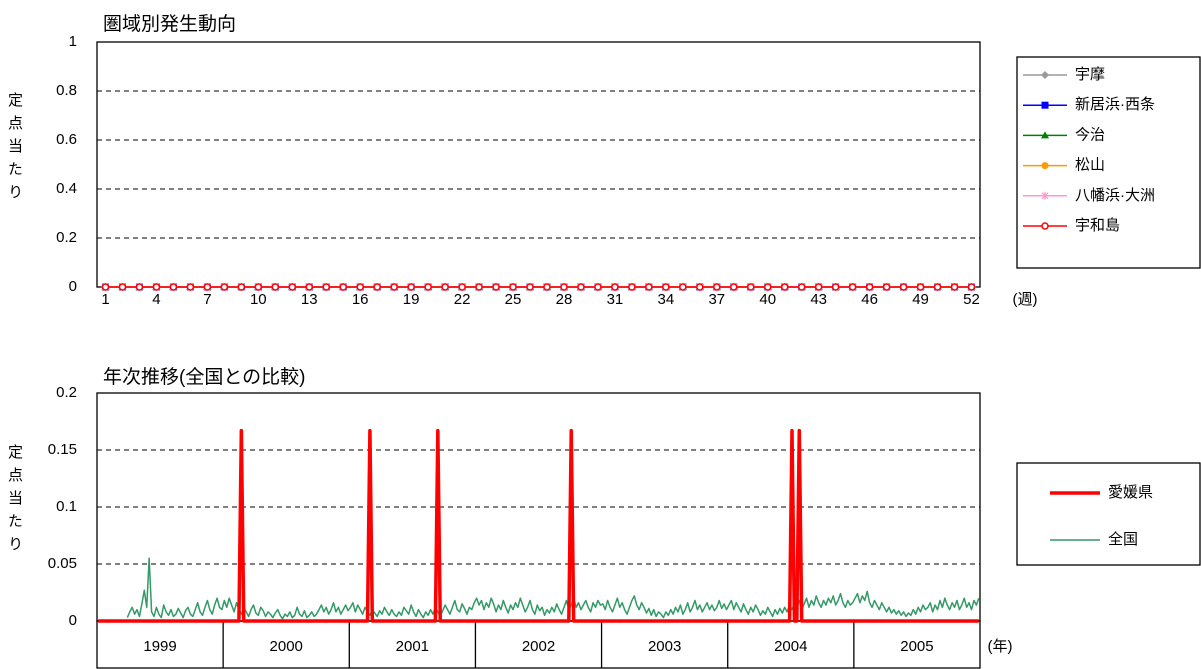  I want to click on chart-title: 年次推移(全国との比較), so click(204, 377).